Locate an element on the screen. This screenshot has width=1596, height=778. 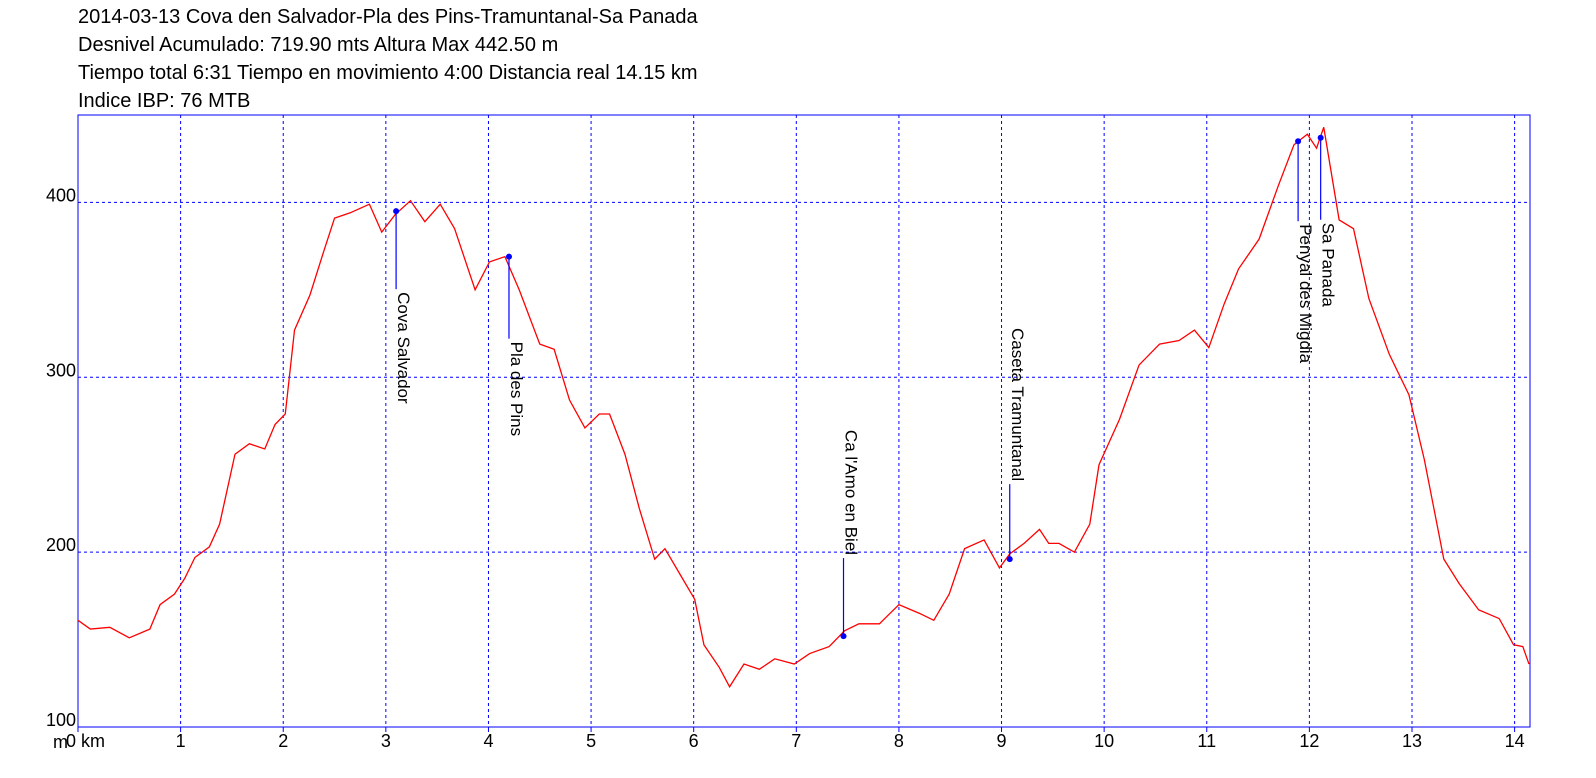
waypoint-label: Pla des Pins is located at coordinates (516, 389).